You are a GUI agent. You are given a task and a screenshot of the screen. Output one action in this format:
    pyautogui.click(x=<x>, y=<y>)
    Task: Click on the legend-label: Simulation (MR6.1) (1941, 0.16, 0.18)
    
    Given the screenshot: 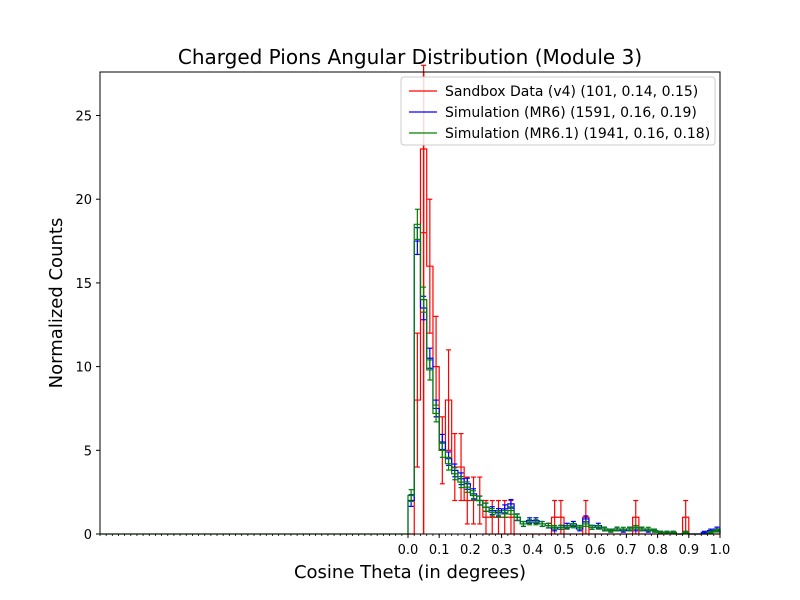 What is the action you would take?
    pyautogui.click(x=577, y=134)
    